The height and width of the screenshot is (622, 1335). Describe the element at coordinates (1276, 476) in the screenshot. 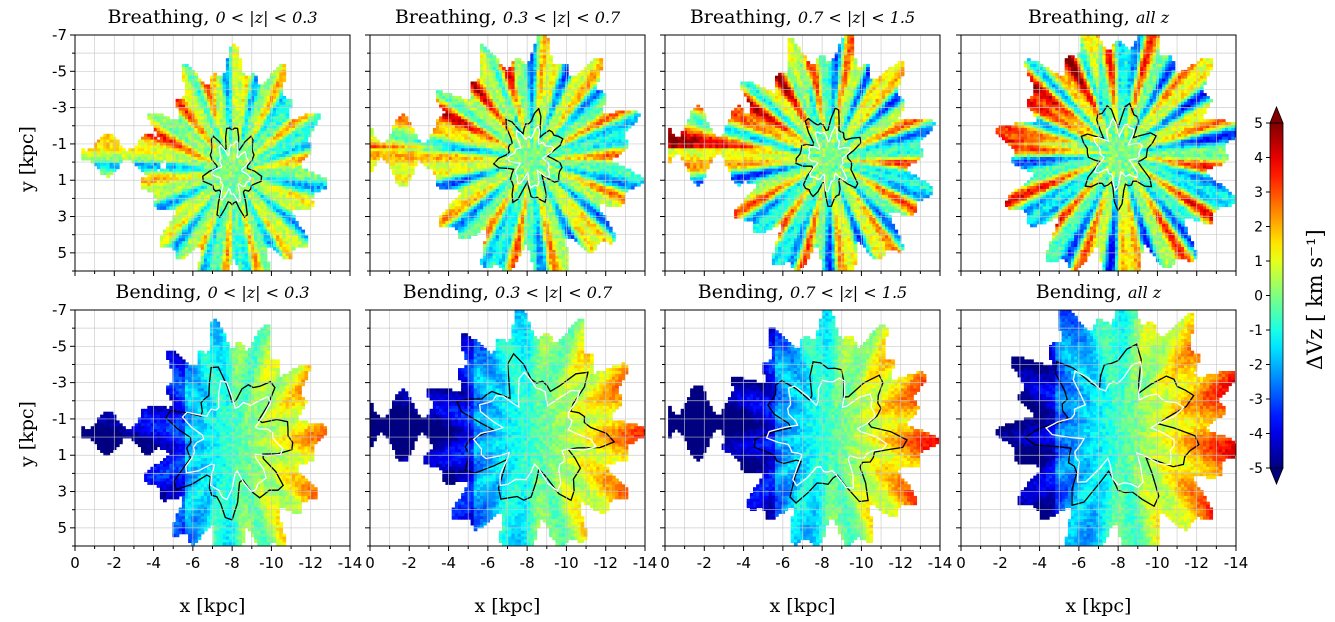

I see `colorbar-extend-min` at that location.